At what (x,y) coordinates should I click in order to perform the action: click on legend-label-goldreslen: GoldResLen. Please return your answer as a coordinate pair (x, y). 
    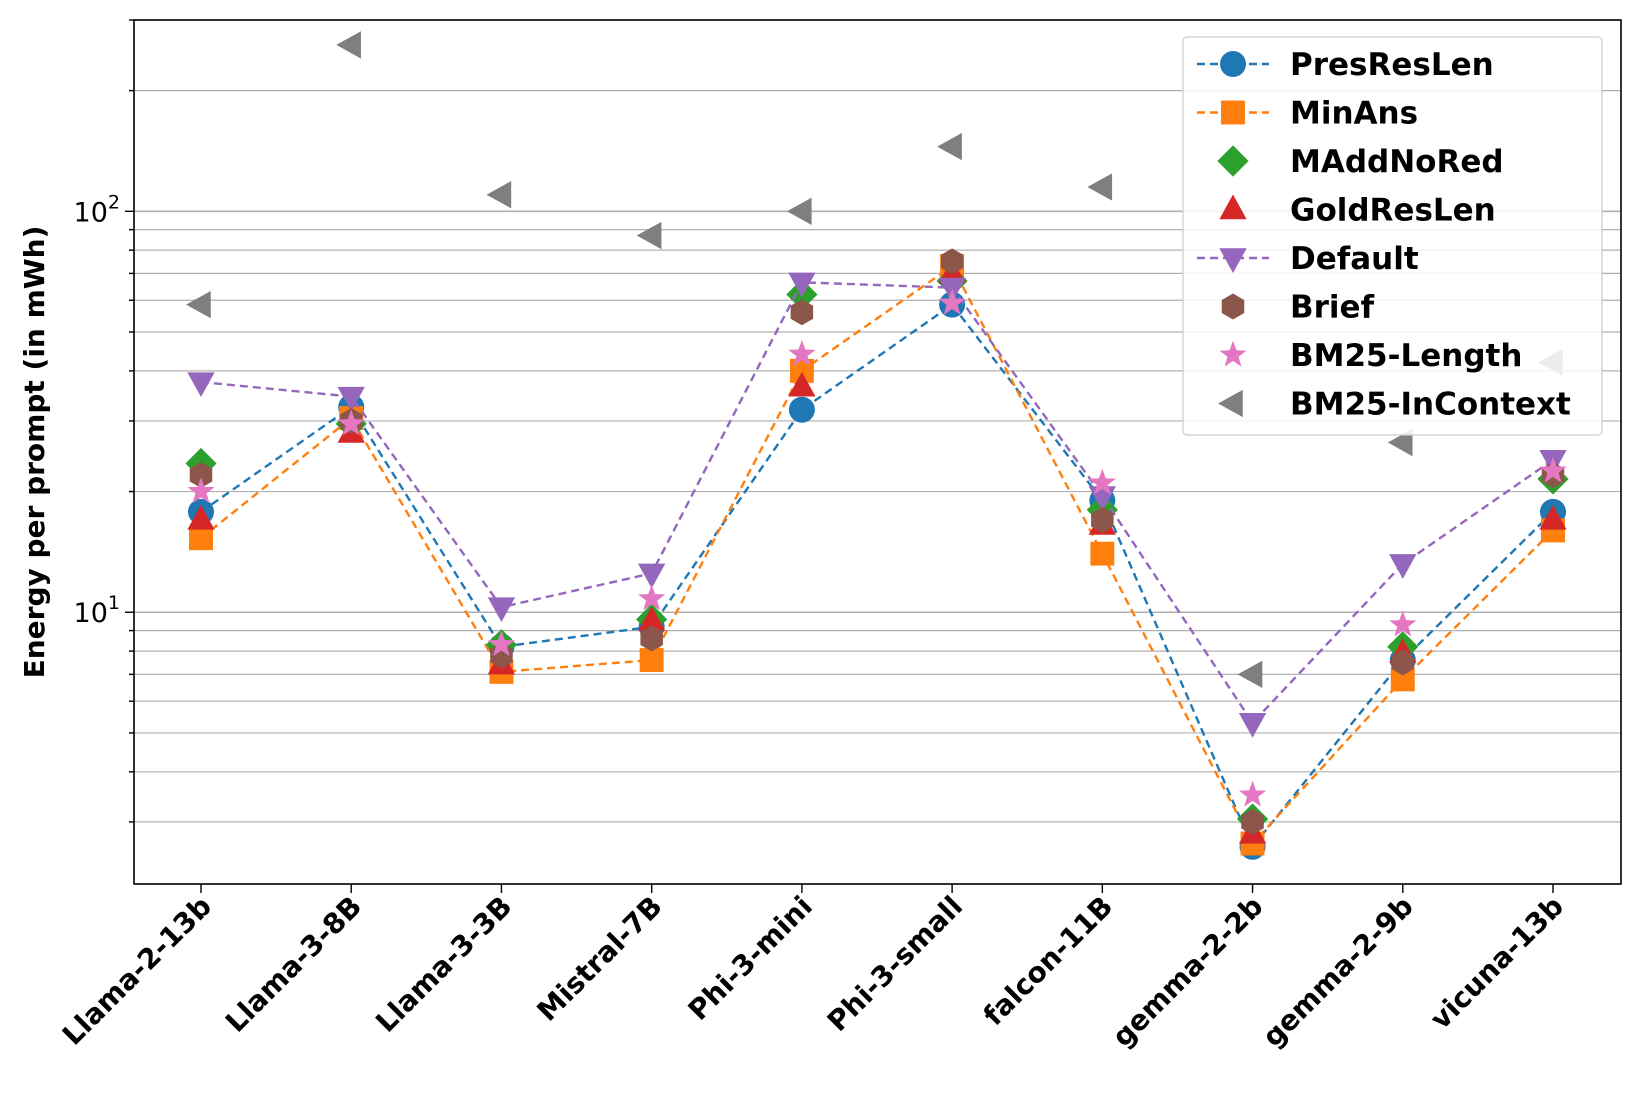
    Looking at the image, I should click on (1393, 211).